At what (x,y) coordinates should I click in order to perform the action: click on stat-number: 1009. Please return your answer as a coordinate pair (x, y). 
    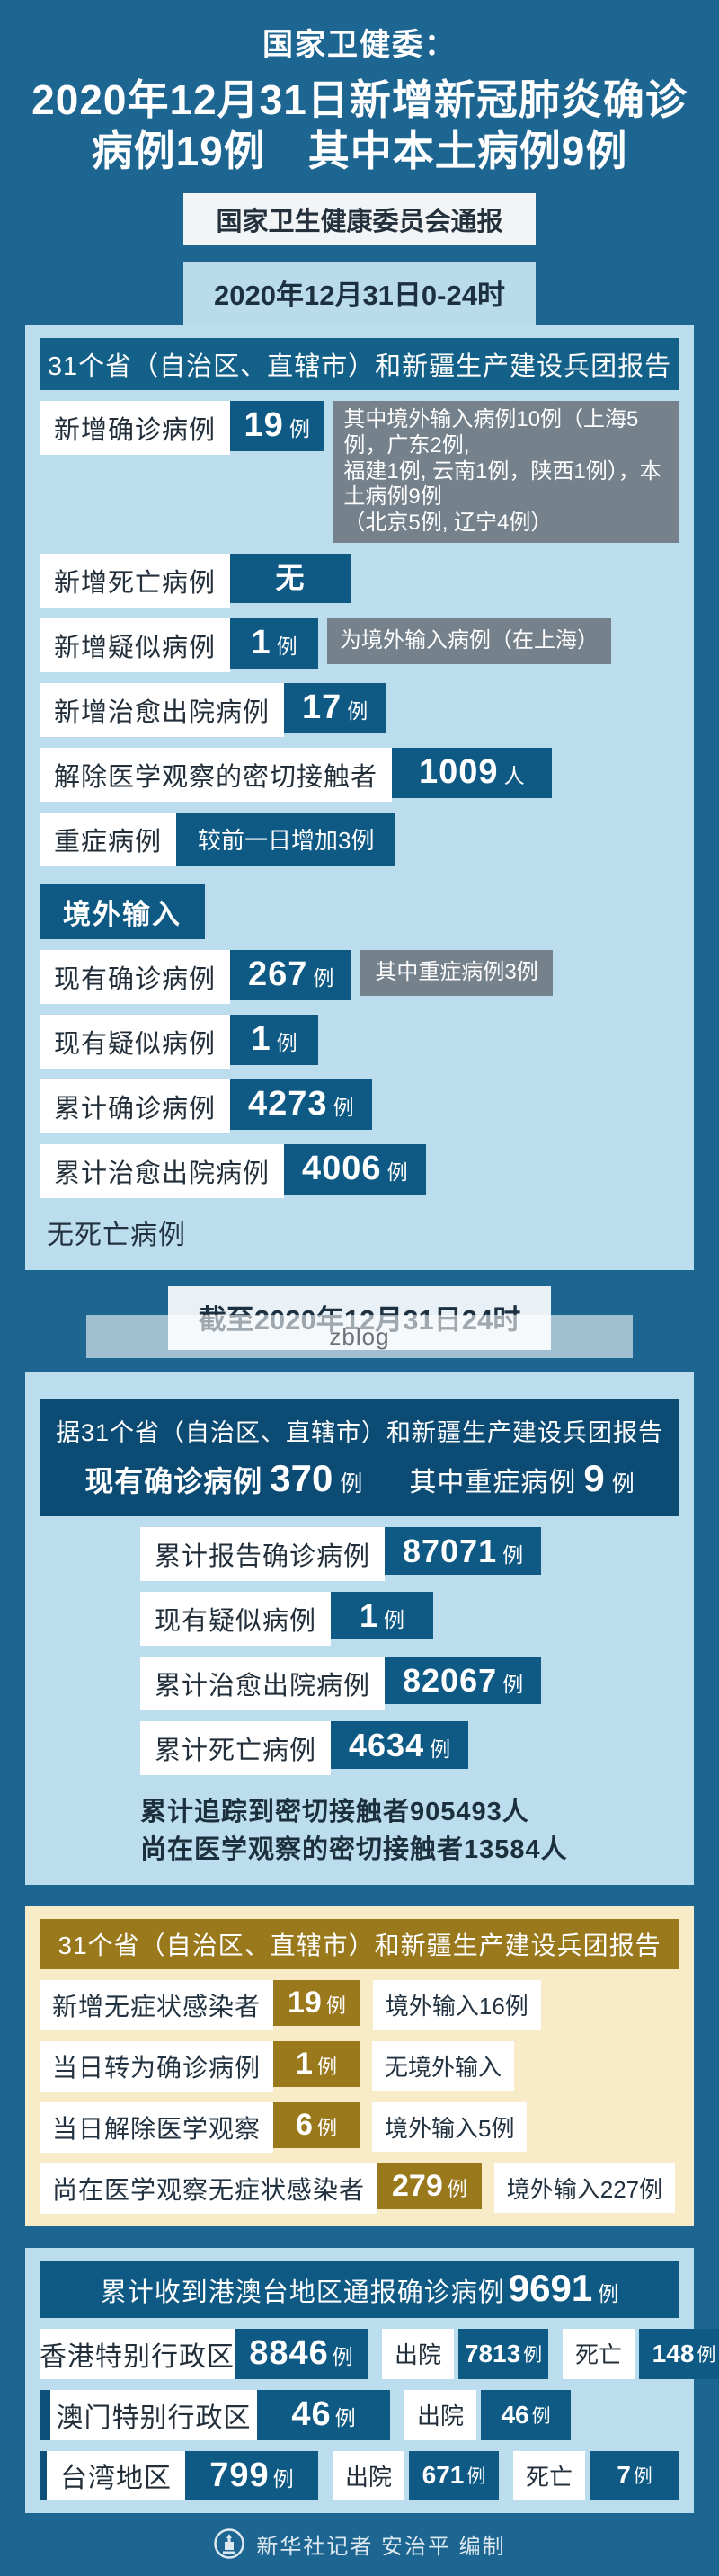
    Looking at the image, I should click on (459, 772).